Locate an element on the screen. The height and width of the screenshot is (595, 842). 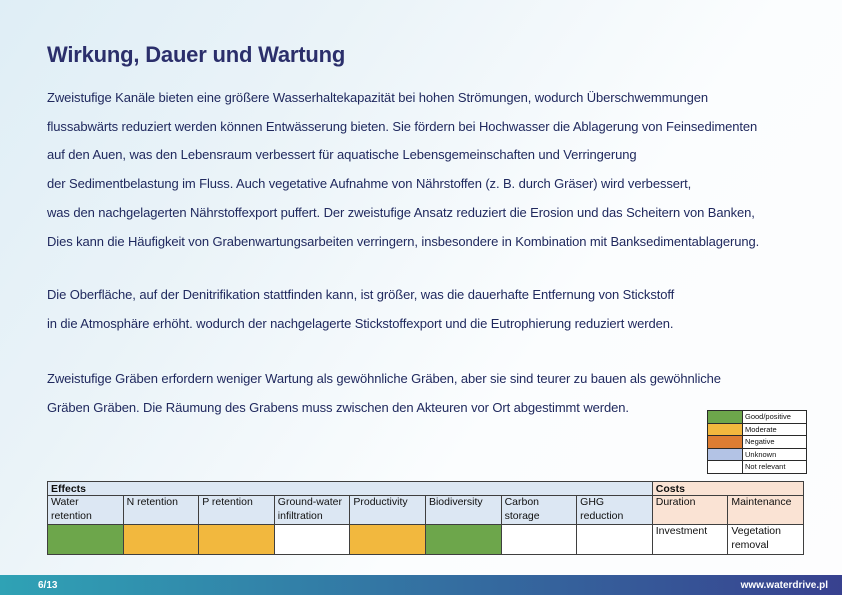
cell-investment: Investment is located at coordinates (690, 539).